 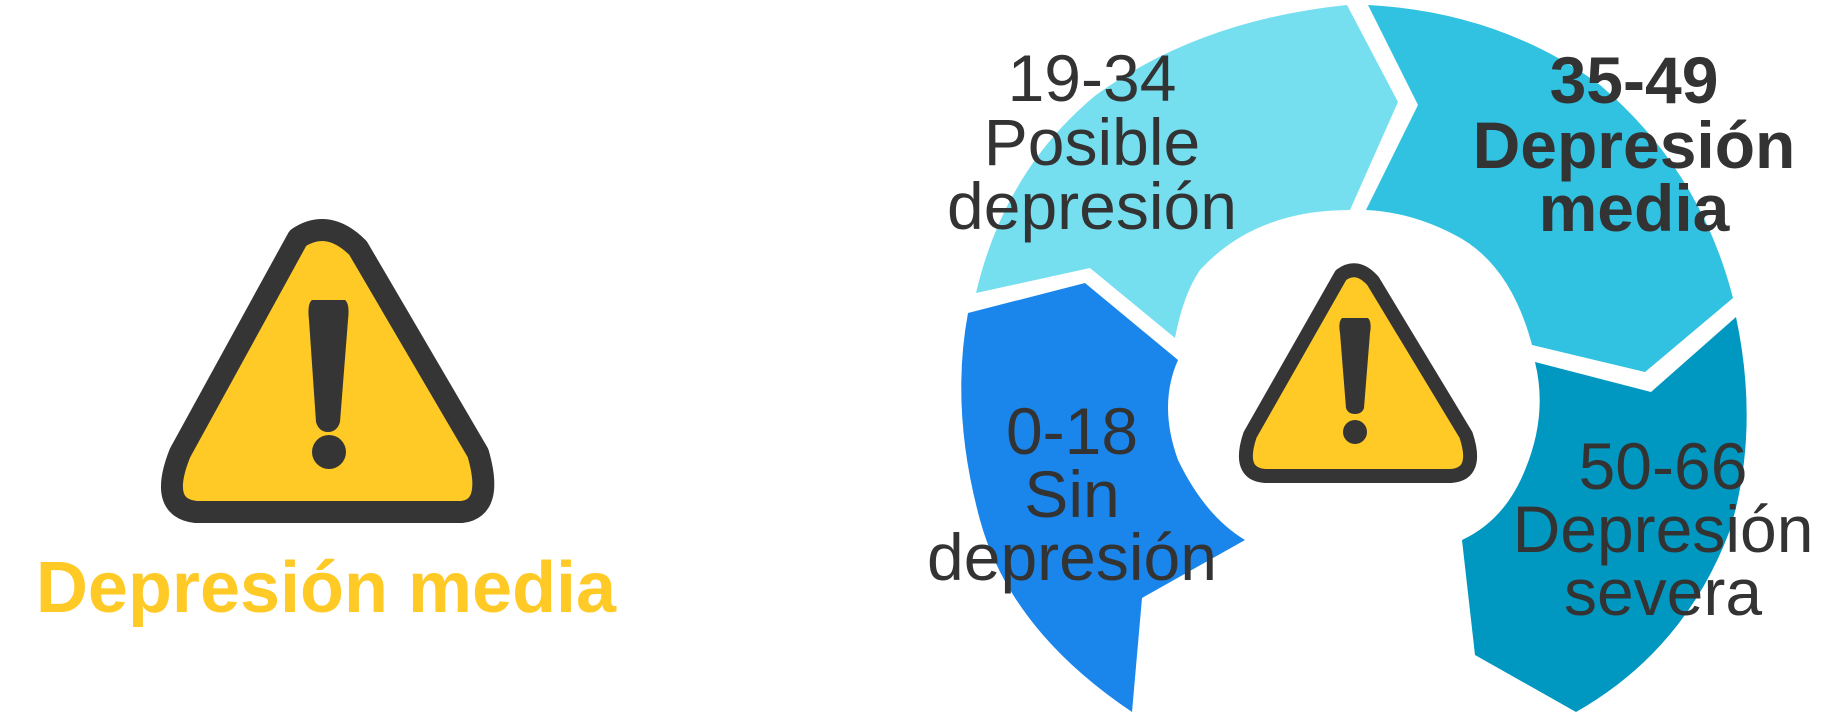 I want to click on segment-line-2: media, so click(x=1635, y=208).